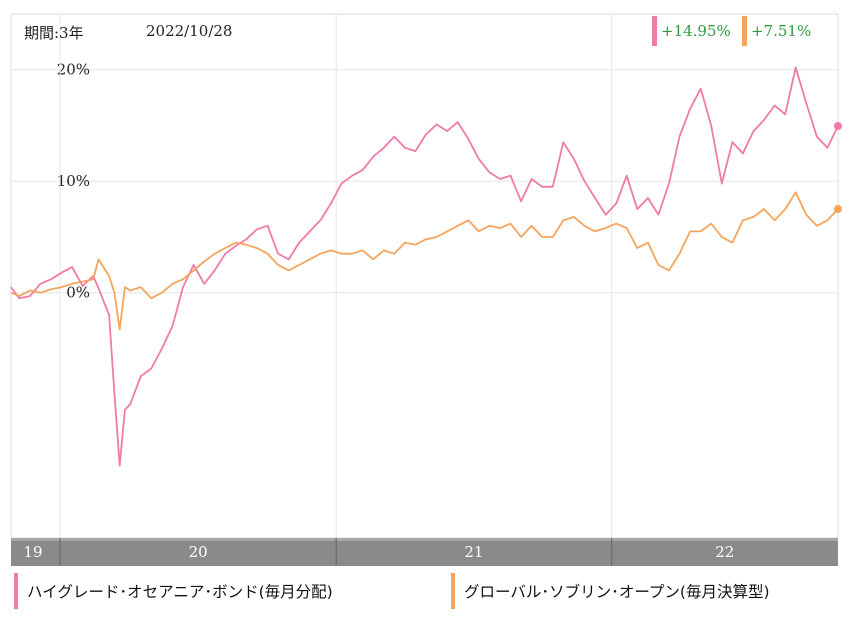 The image size is (850, 626). What do you see at coordinates (180, 592) in the screenshot?
I see `legend-label-pink: ハイグレード･オセアニア･ボンド(毎月分配)` at bounding box center [180, 592].